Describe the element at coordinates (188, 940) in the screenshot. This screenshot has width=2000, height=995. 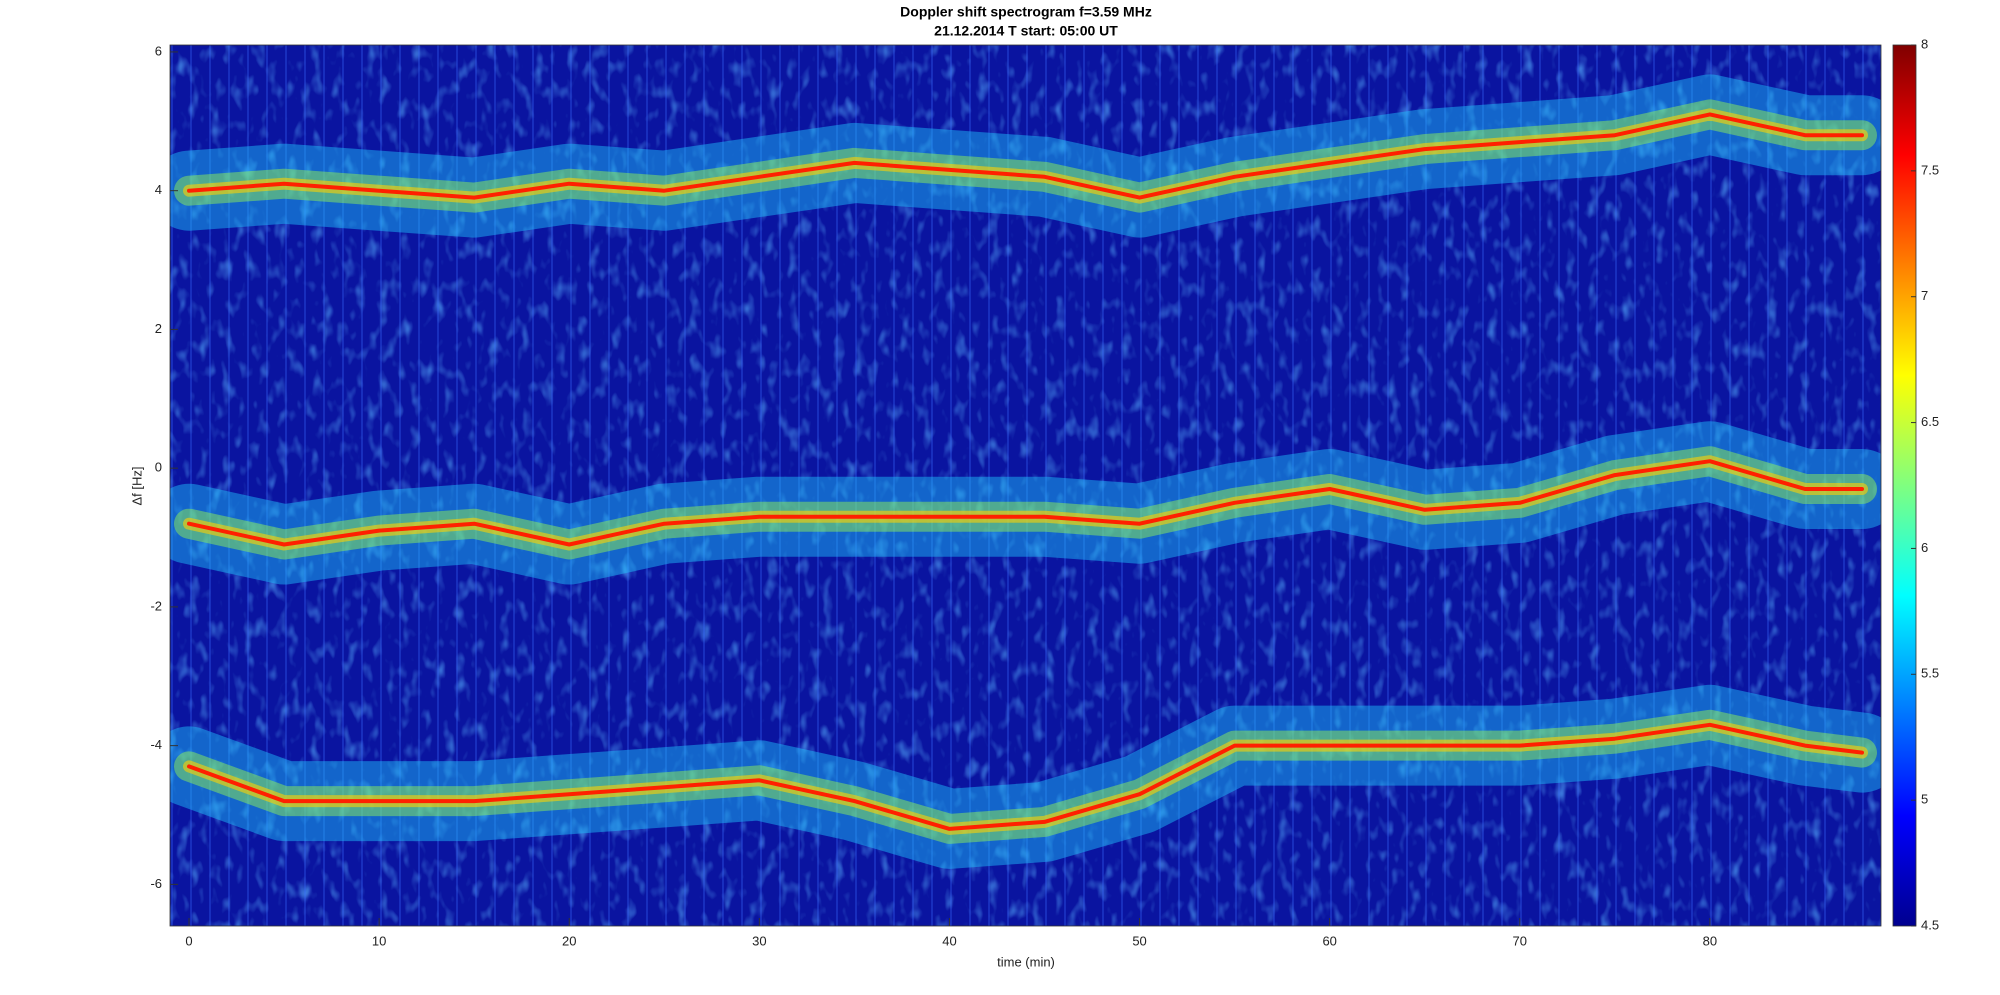
I see `x-tick-label: 0` at that location.